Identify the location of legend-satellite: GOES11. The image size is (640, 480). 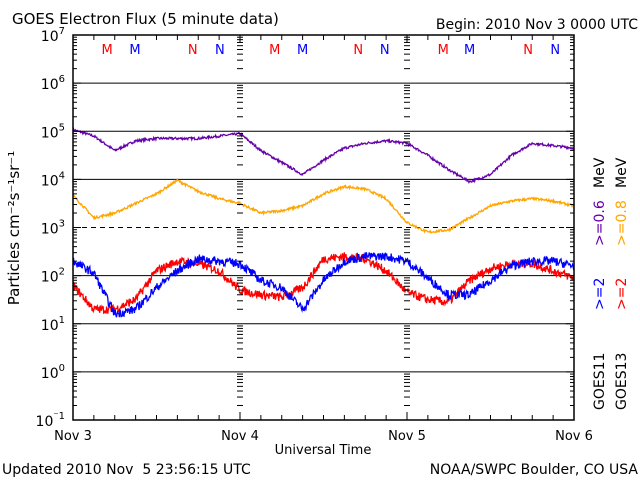
(600, 381).